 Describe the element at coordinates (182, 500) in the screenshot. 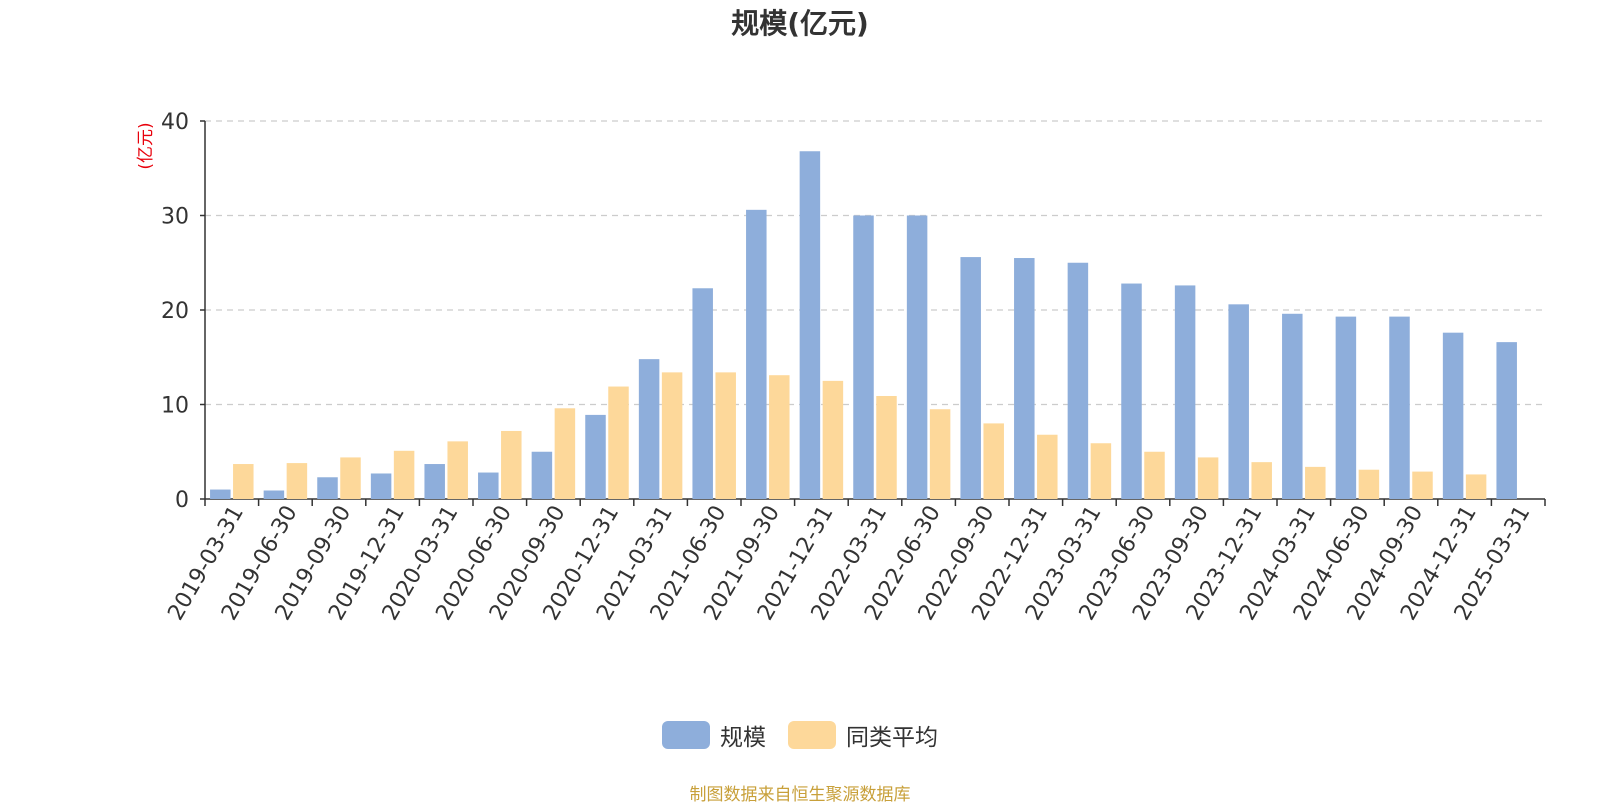

I see `y-tick-label: 0` at that location.